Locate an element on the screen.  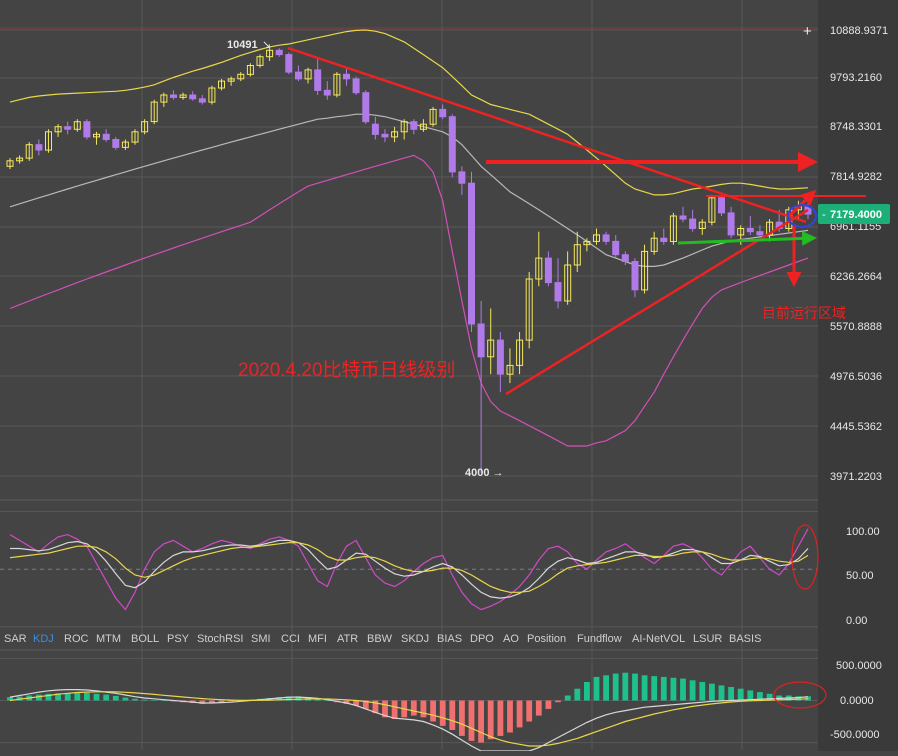
current-price-tag: - 7179.4000 is located at coordinates (854, 214).